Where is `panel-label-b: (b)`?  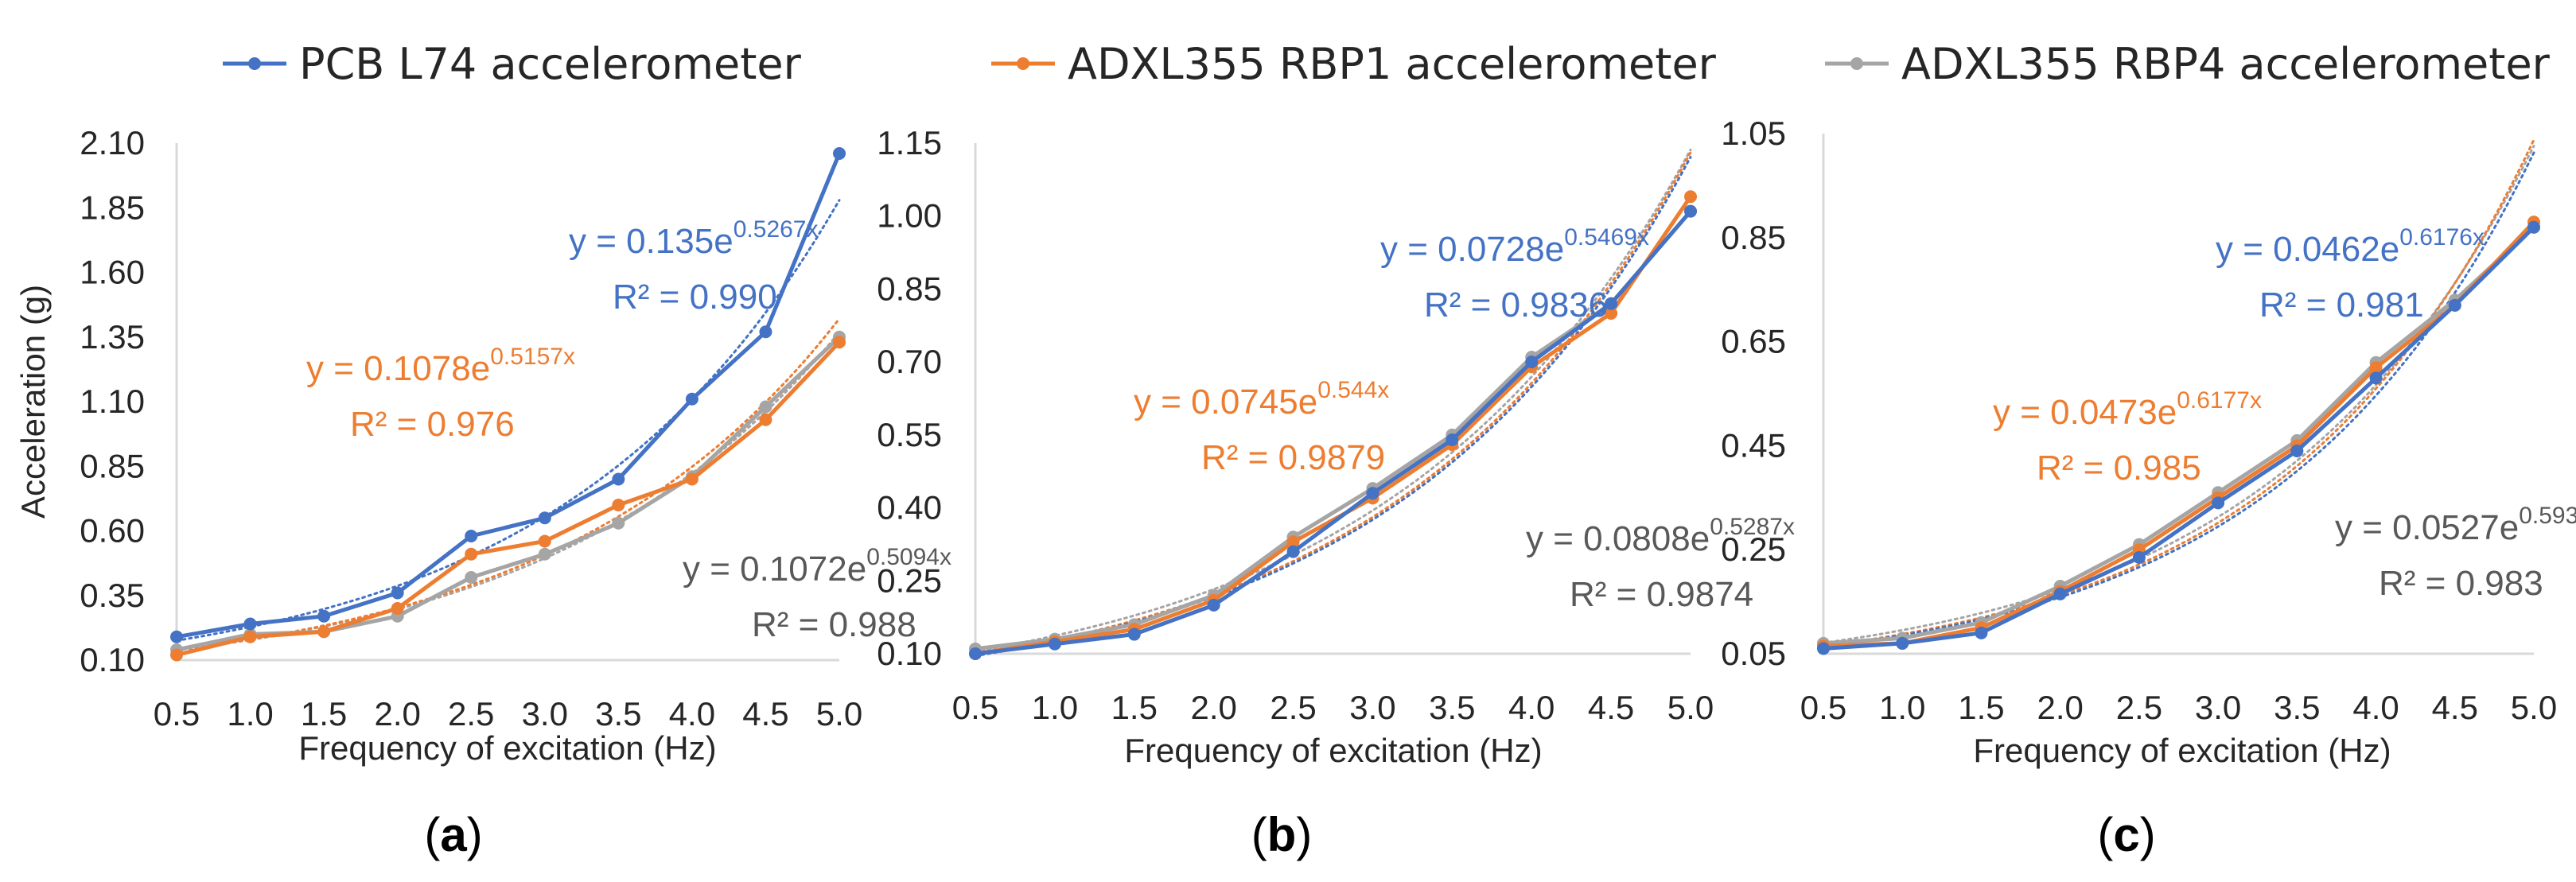
panel-label-b: (b) is located at coordinates (1282, 834).